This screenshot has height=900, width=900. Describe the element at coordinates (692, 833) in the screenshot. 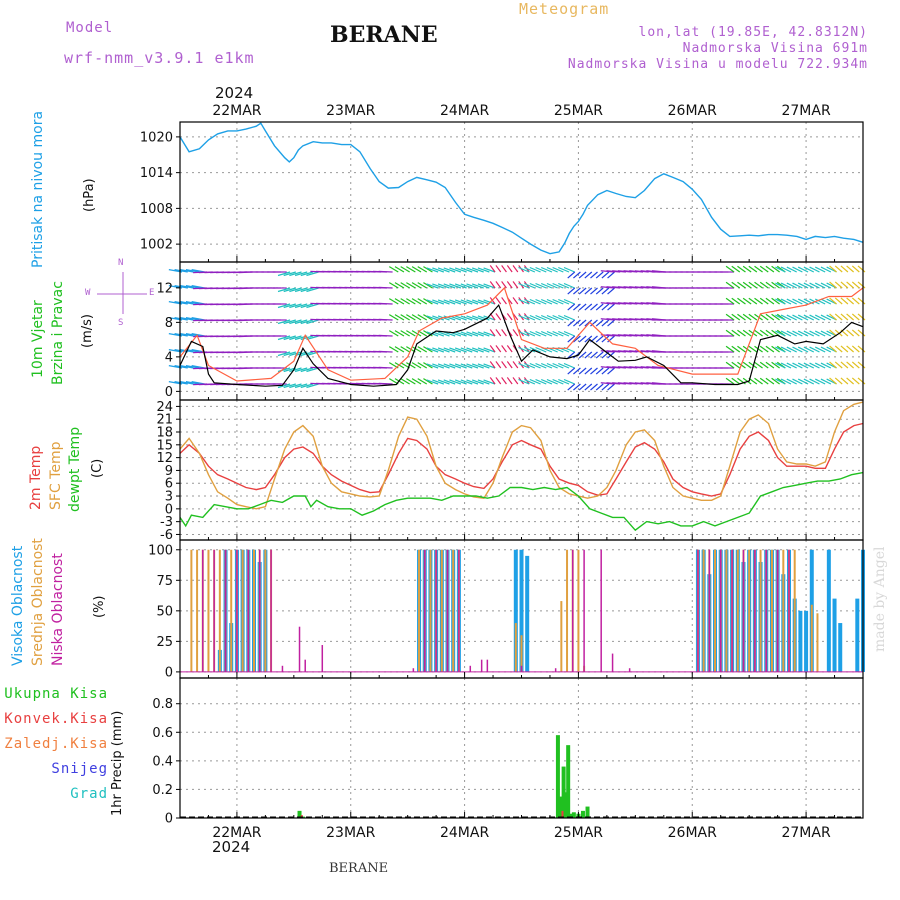

I see `x-tick-label-bottom: 26MAR` at that location.